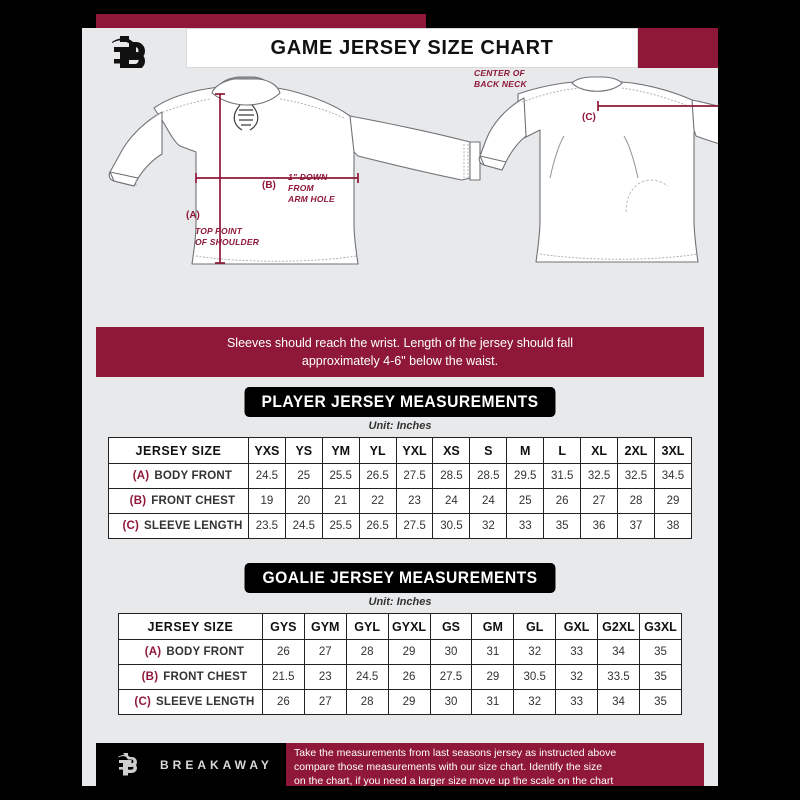 This screenshot has width=800, height=800. What do you see at coordinates (283, 702) in the screenshot?
I see `goalie-cell-2-0: 26` at bounding box center [283, 702].